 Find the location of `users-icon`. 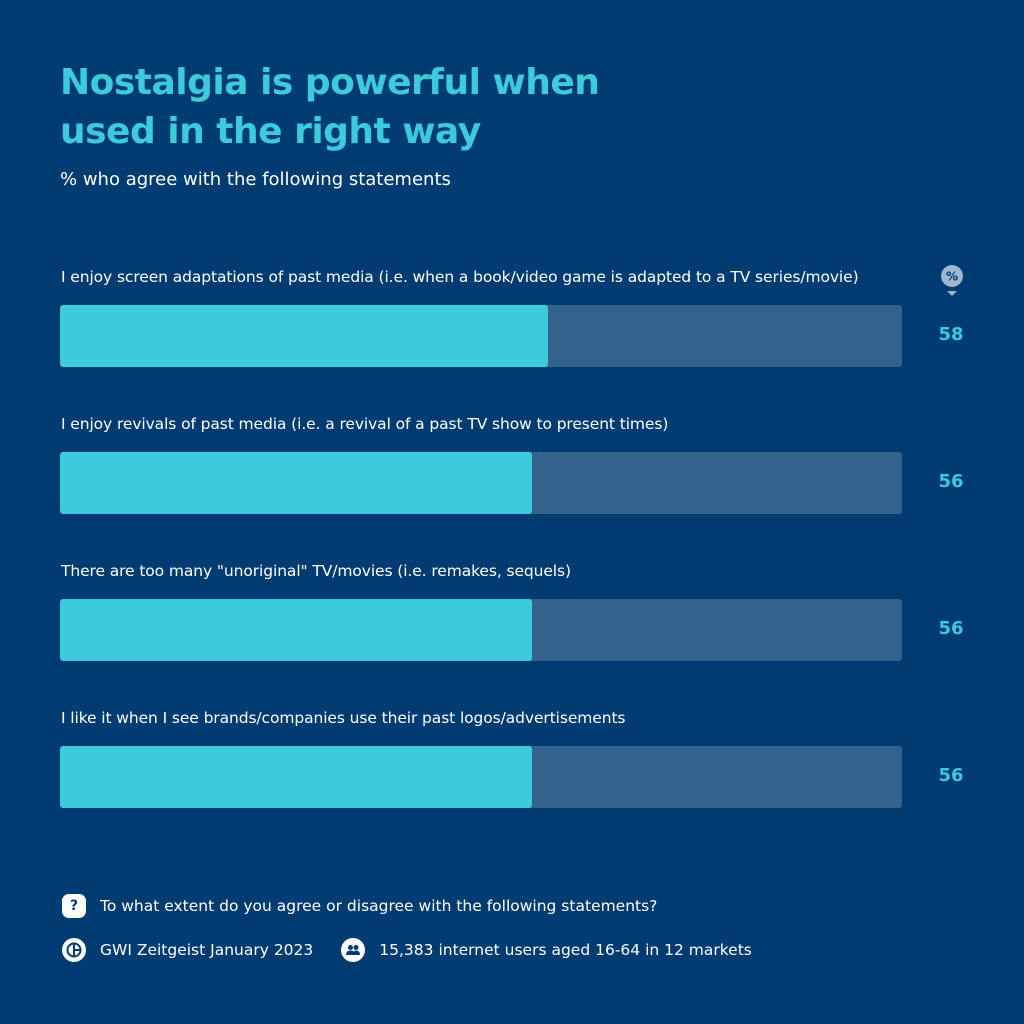

users-icon is located at coordinates (353, 950).